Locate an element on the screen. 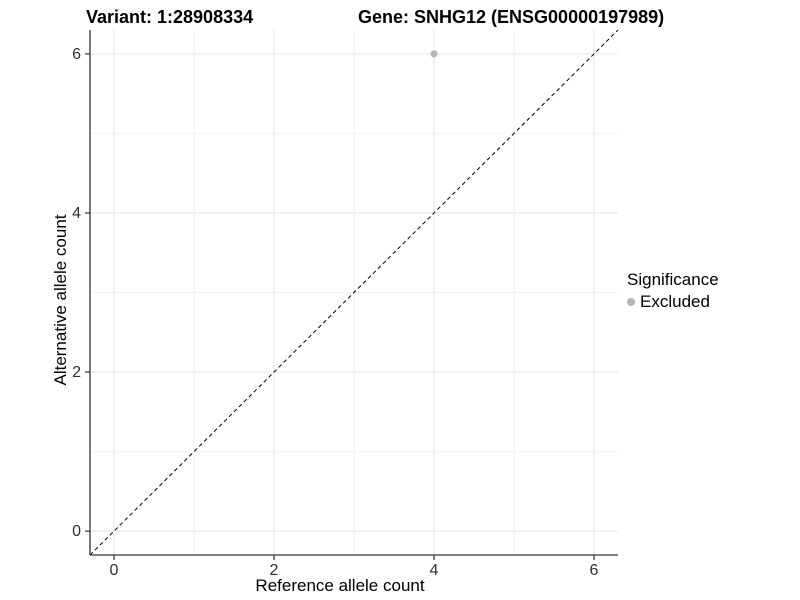  x-axis-title: Reference allele count is located at coordinates (340, 585).